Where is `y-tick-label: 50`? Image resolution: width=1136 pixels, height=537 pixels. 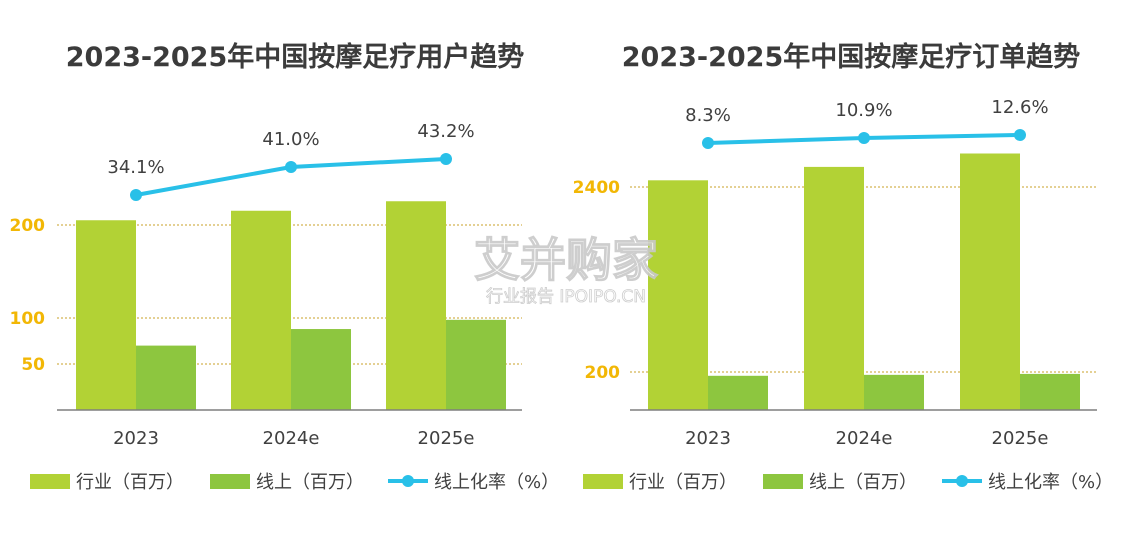 y-tick-label: 50 is located at coordinates (33, 365).